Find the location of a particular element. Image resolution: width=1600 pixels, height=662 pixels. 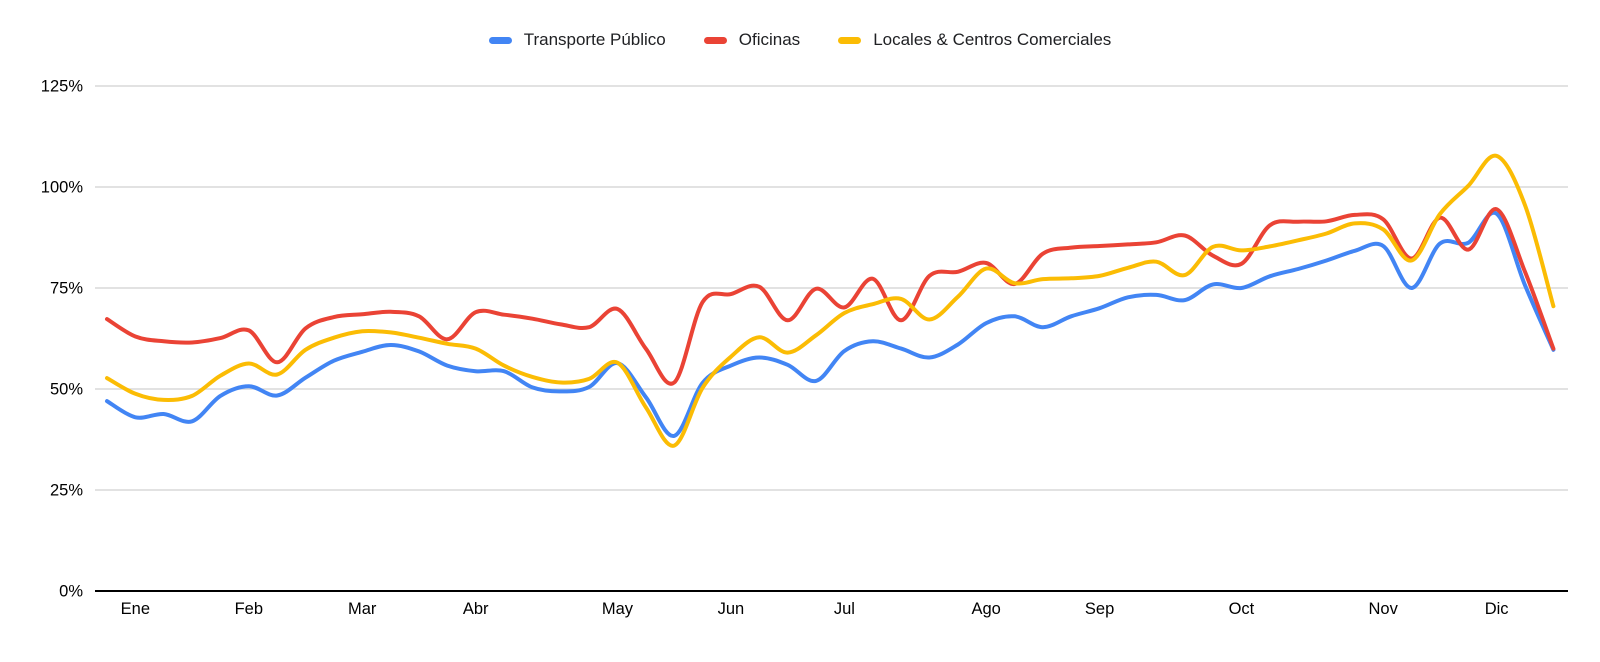

x-axis-label-sep: Sep is located at coordinates (1099, 609).